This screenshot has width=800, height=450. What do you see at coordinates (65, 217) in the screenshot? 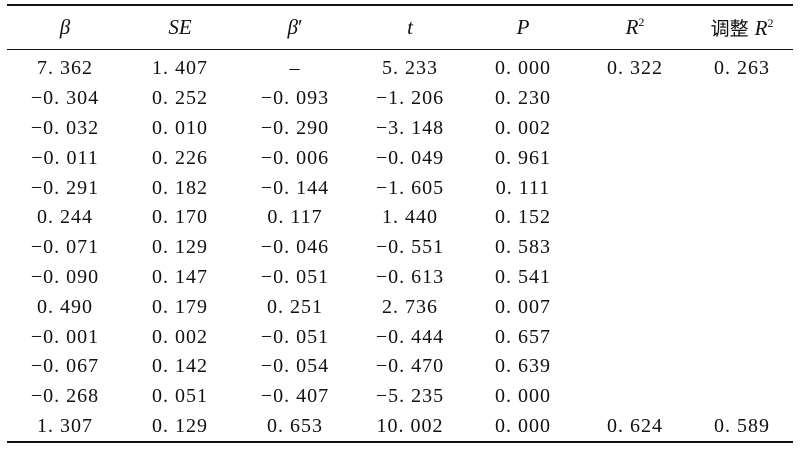
I see `cell-beta: 0. 244` at bounding box center [65, 217].